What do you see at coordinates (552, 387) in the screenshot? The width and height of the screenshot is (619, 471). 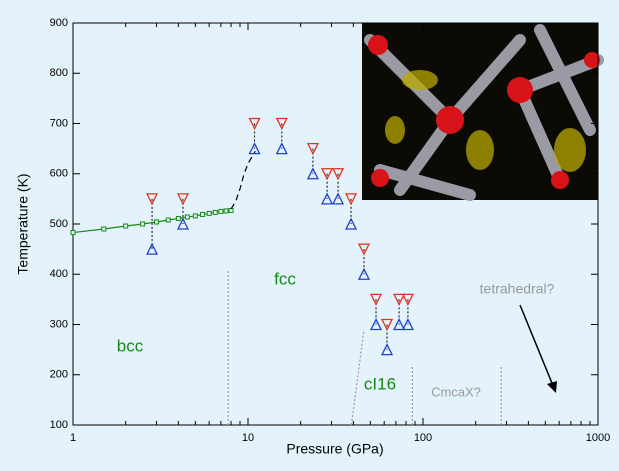 I see `arrow-head` at bounding box center [552, 387].